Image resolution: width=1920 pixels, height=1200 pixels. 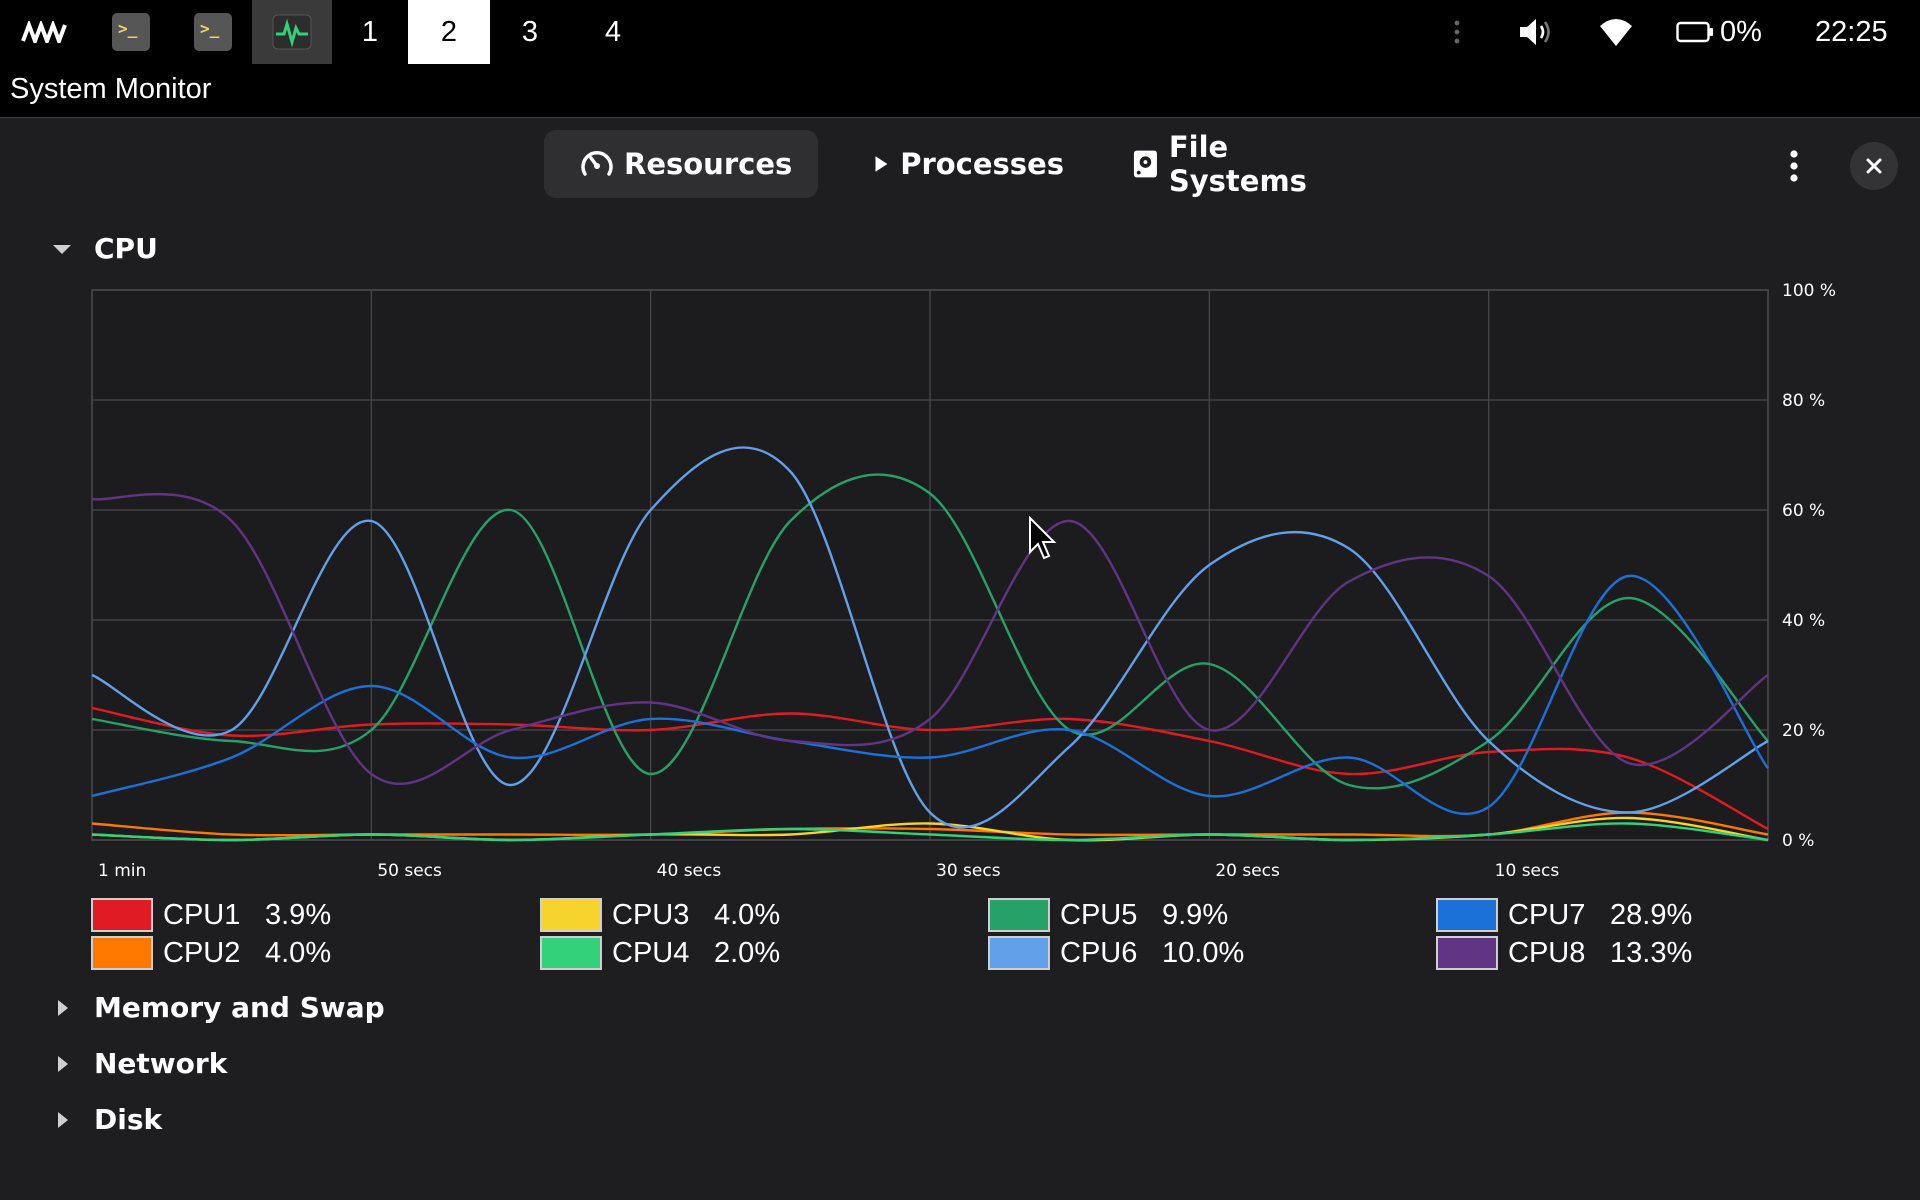 I want to click on play-icon, so click(x=881, y=164).